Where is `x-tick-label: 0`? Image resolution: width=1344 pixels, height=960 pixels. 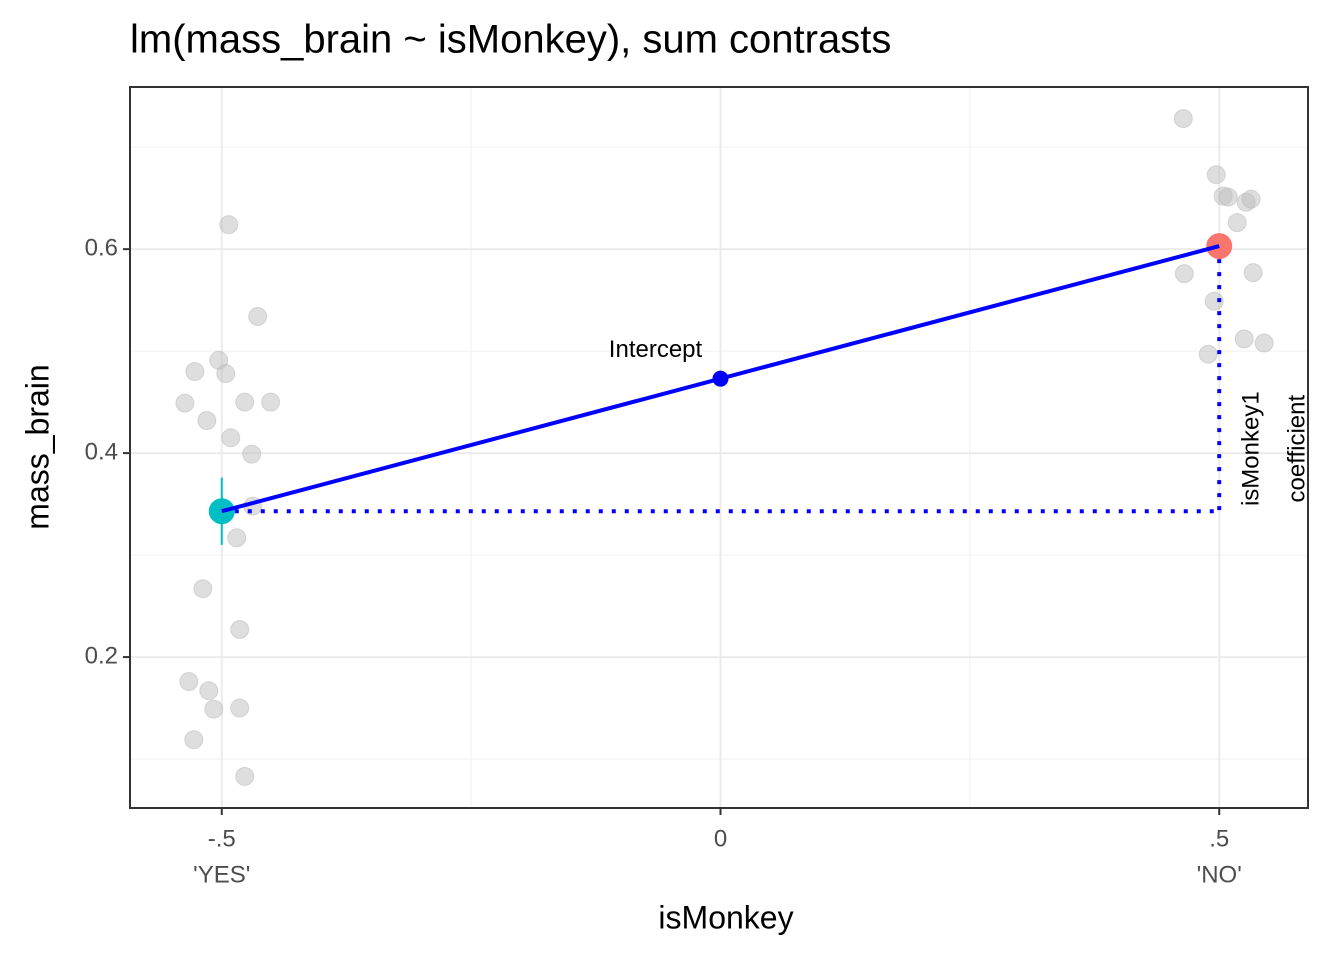
x-tick-label: 0 is located at coordinates (720, 838).